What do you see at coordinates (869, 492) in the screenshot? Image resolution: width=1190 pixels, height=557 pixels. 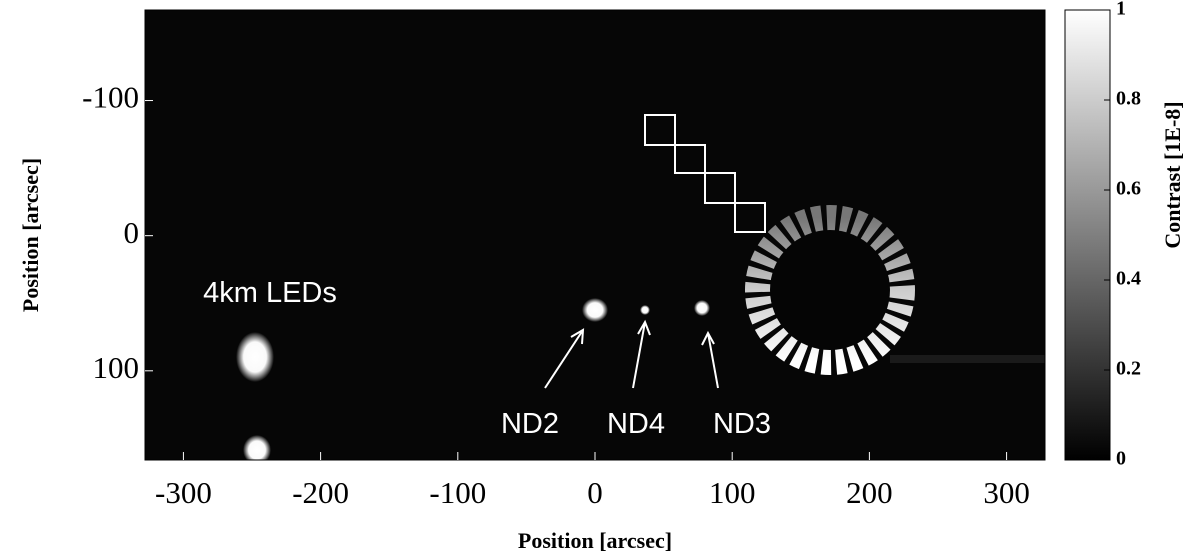 I see `x-tick-label: 200` at bounding box center [869, 492].